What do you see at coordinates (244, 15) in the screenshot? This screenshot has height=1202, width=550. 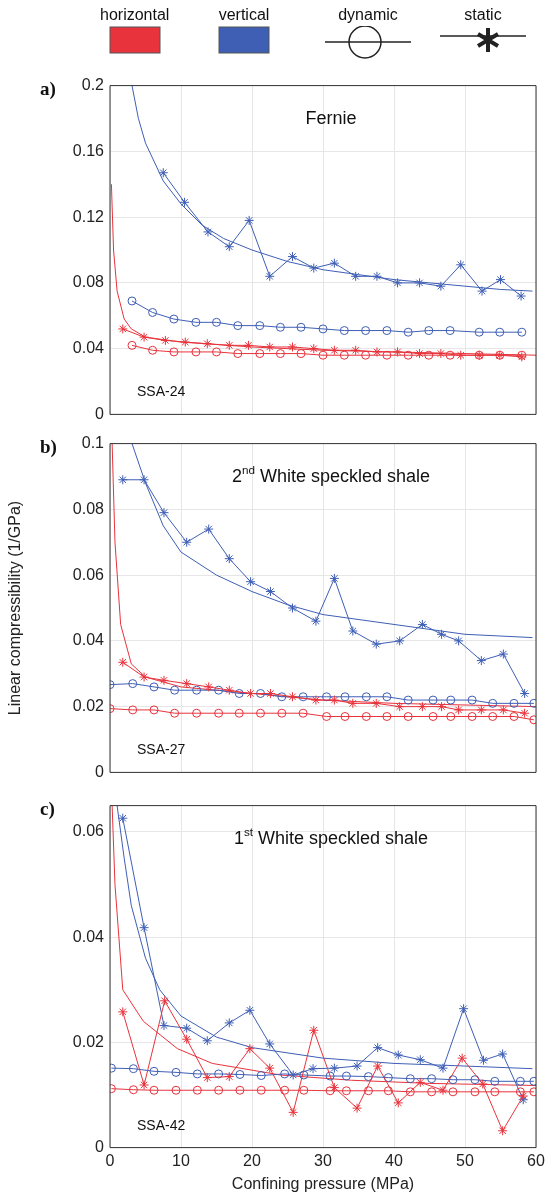 I see `text: vertical` at bounding box center [244, 15].